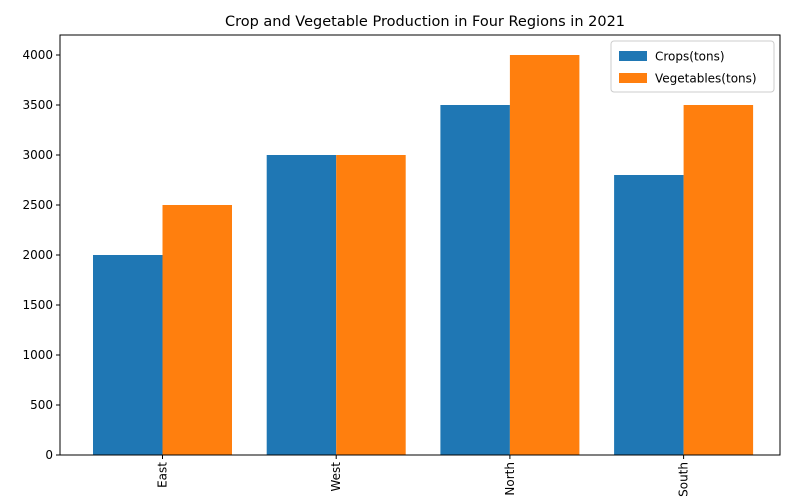 Image resolution: width=800 pixels, height=500 pixels. I want to click on x-tick-label: North, so click(510, 479).